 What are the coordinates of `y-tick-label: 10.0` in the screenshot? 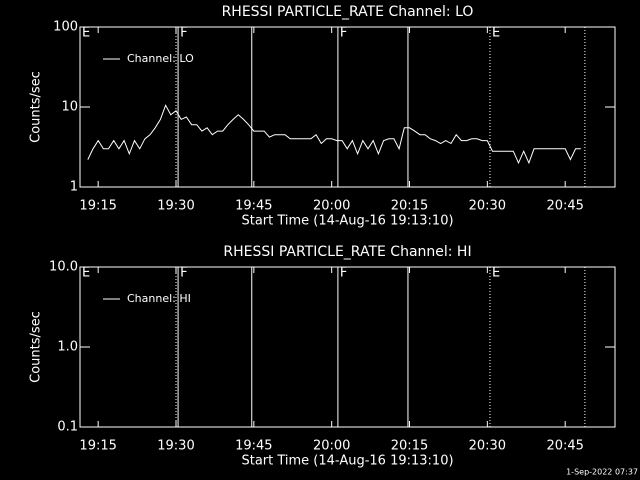 It's located at (63, 267).